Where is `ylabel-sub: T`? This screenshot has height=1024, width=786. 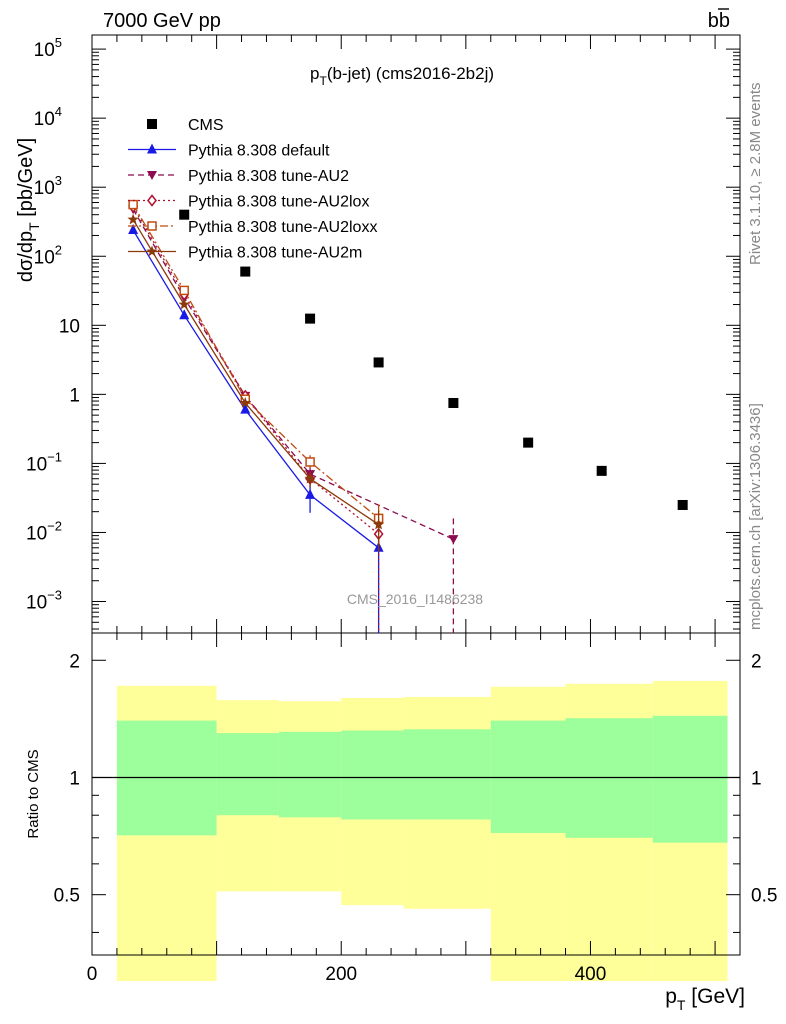
ylabel-sub: T is located at coordinates (34, 226).